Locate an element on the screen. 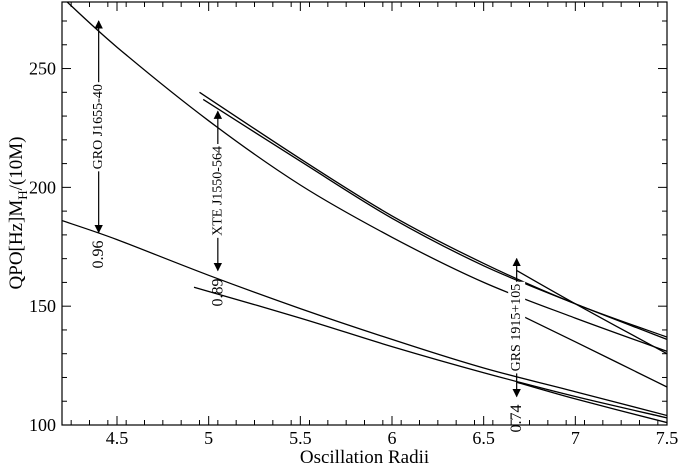 This screenshot has height=469, width=680. annotation-value: 0.89 is located at coordinates (217, 293).